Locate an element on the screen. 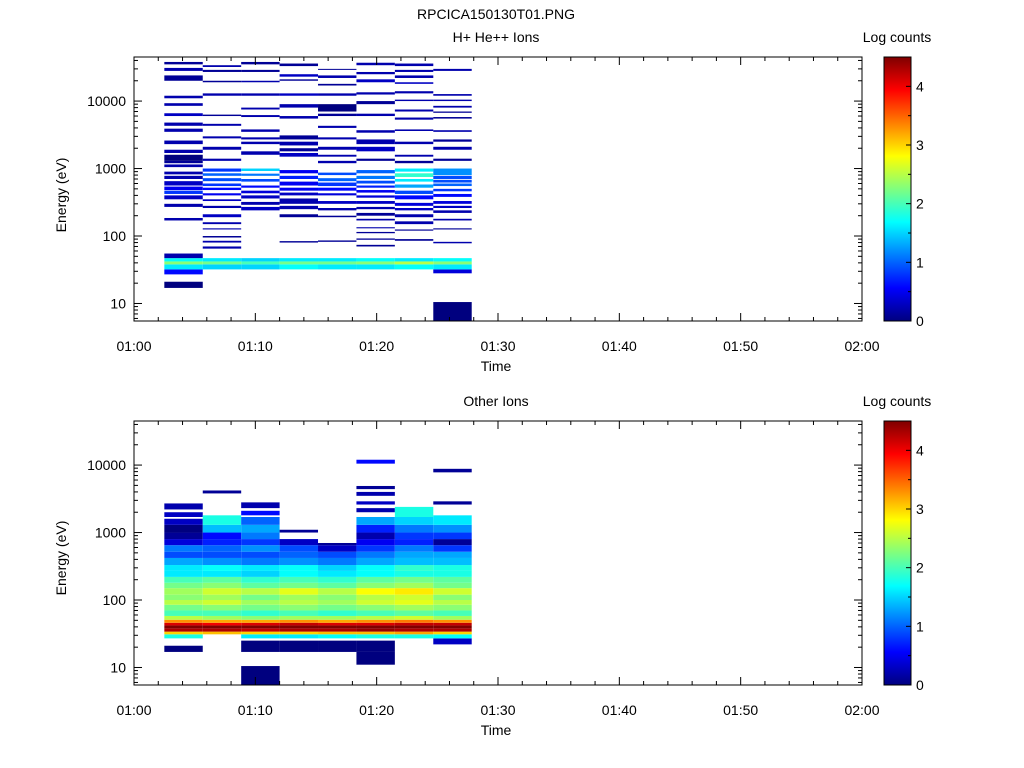 The image size is (1024, 768). y-tick-label: 10000 is located at coordinates (106, 101).